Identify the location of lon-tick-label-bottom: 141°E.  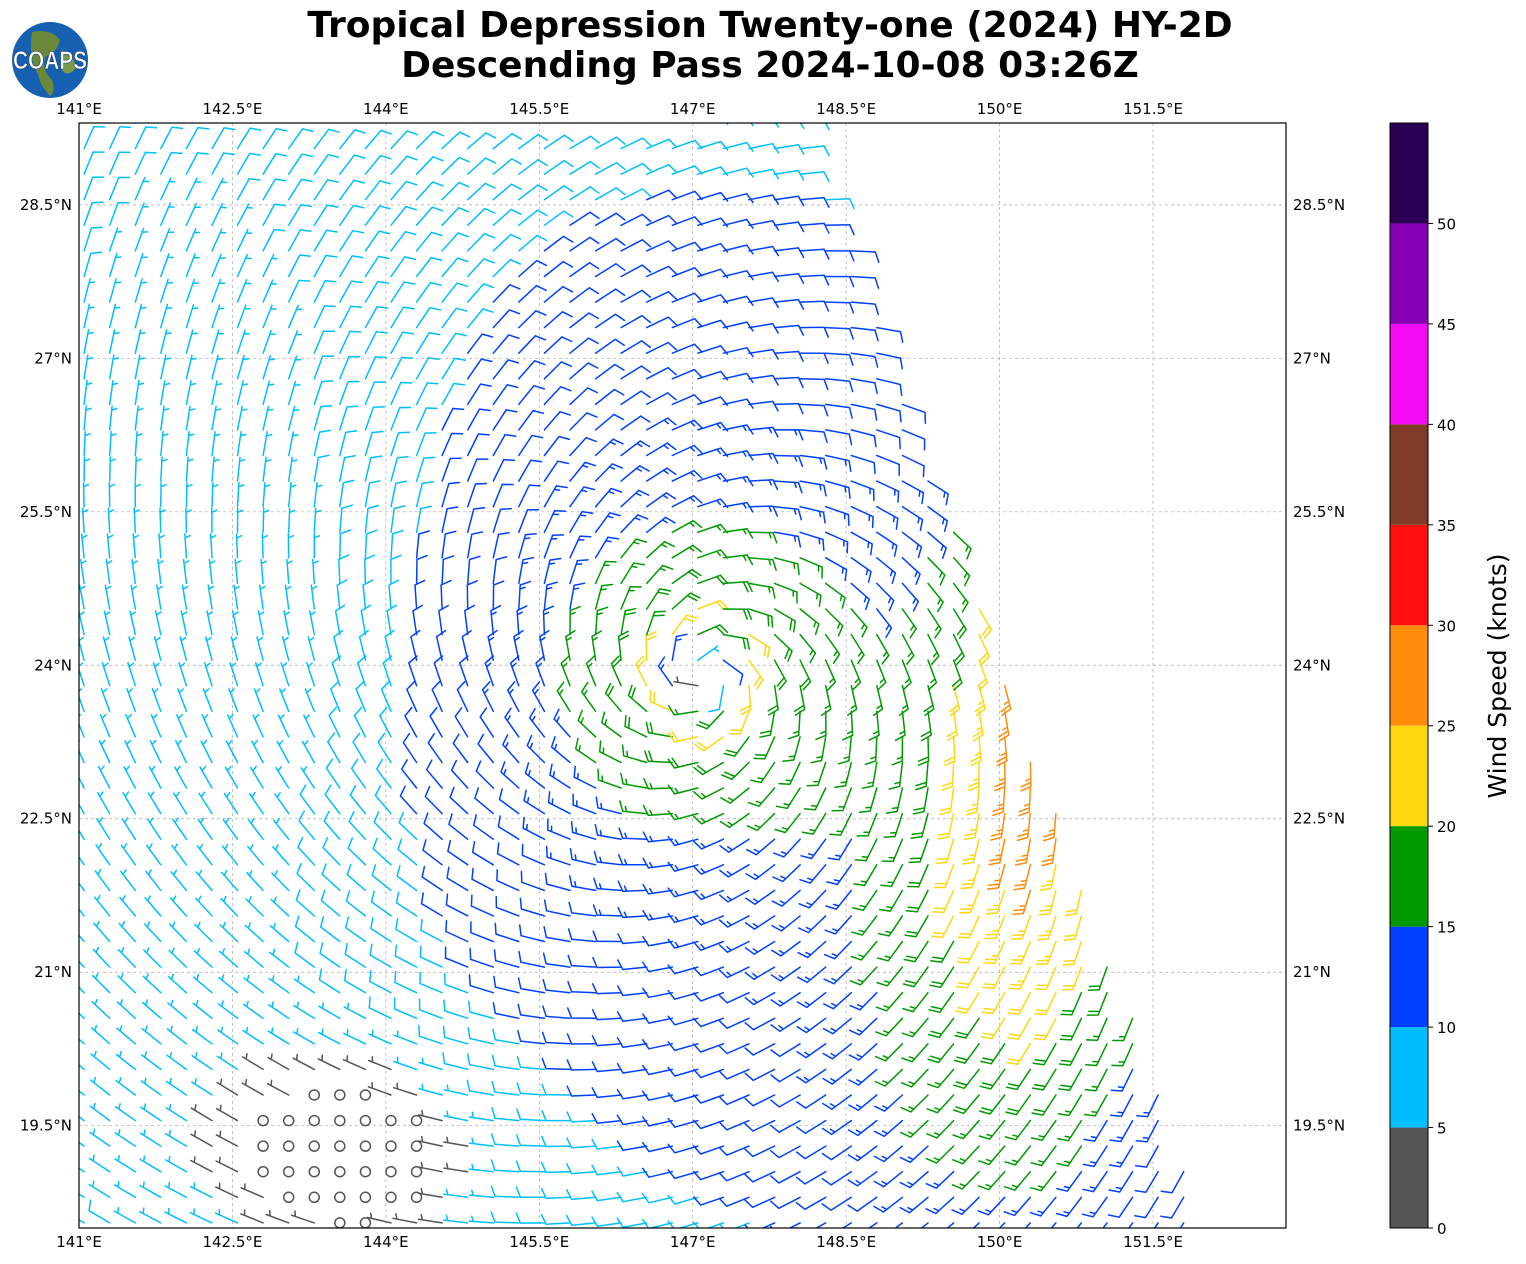
(79, 1242).